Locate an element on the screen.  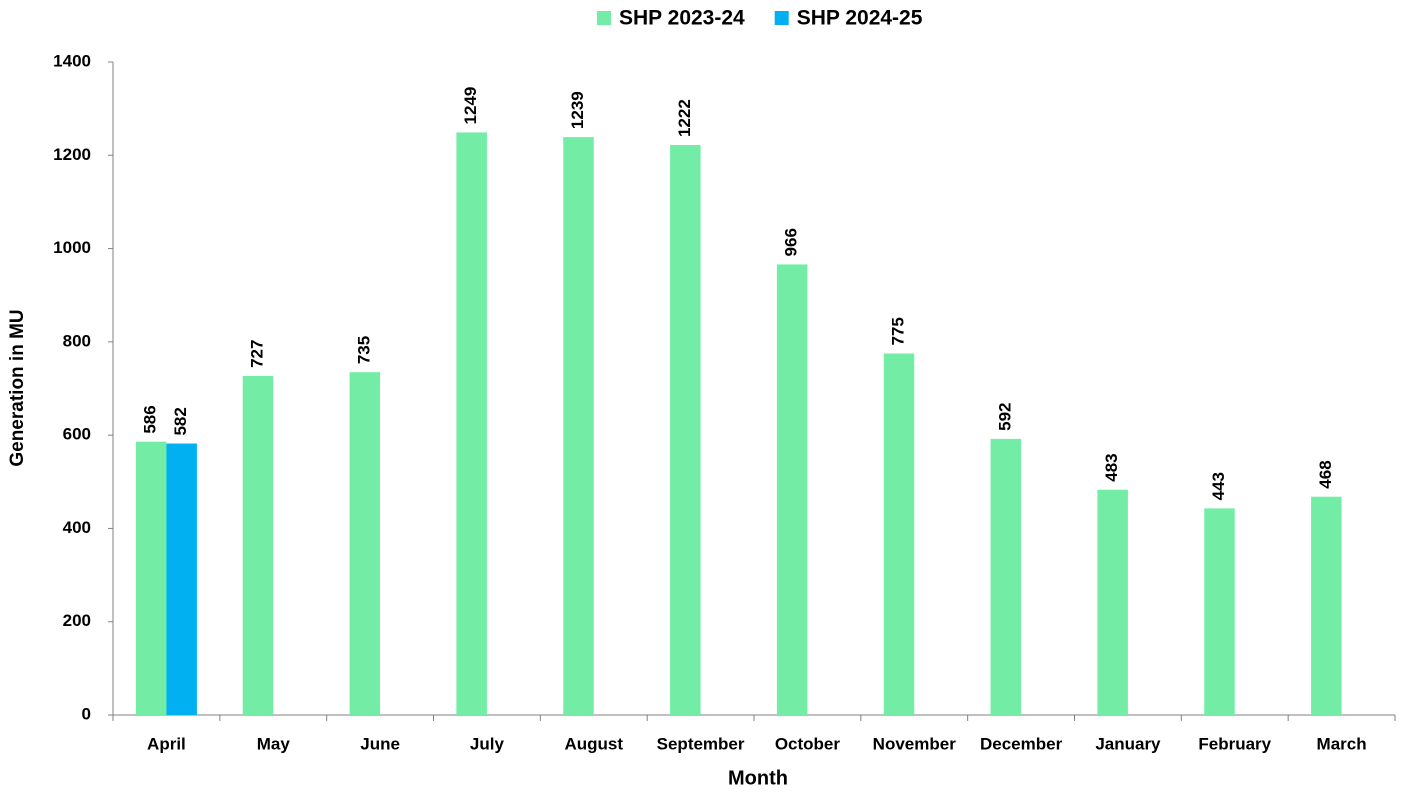
legend-label: SHP 2023-24 is located at coordinates (682, 18).